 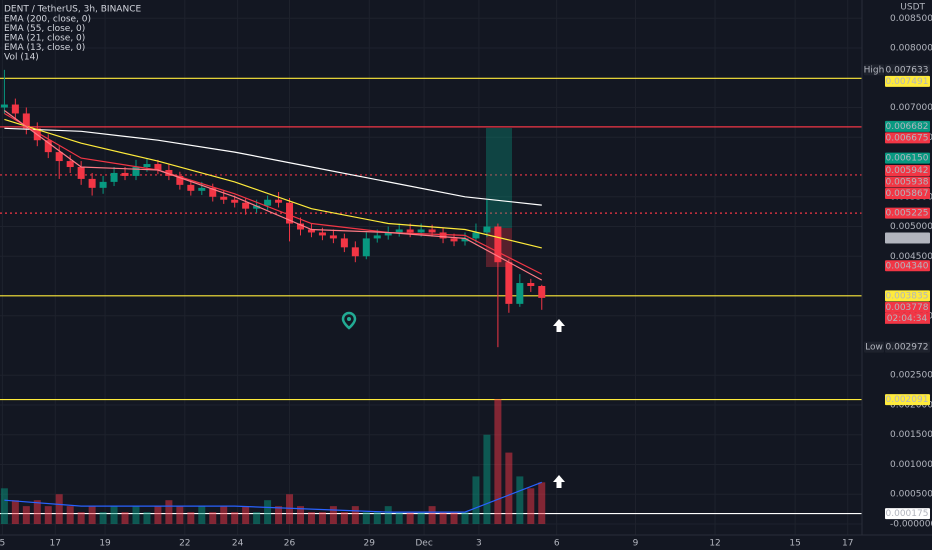 I want to click on countdown-box, so click(x=907, y=318).